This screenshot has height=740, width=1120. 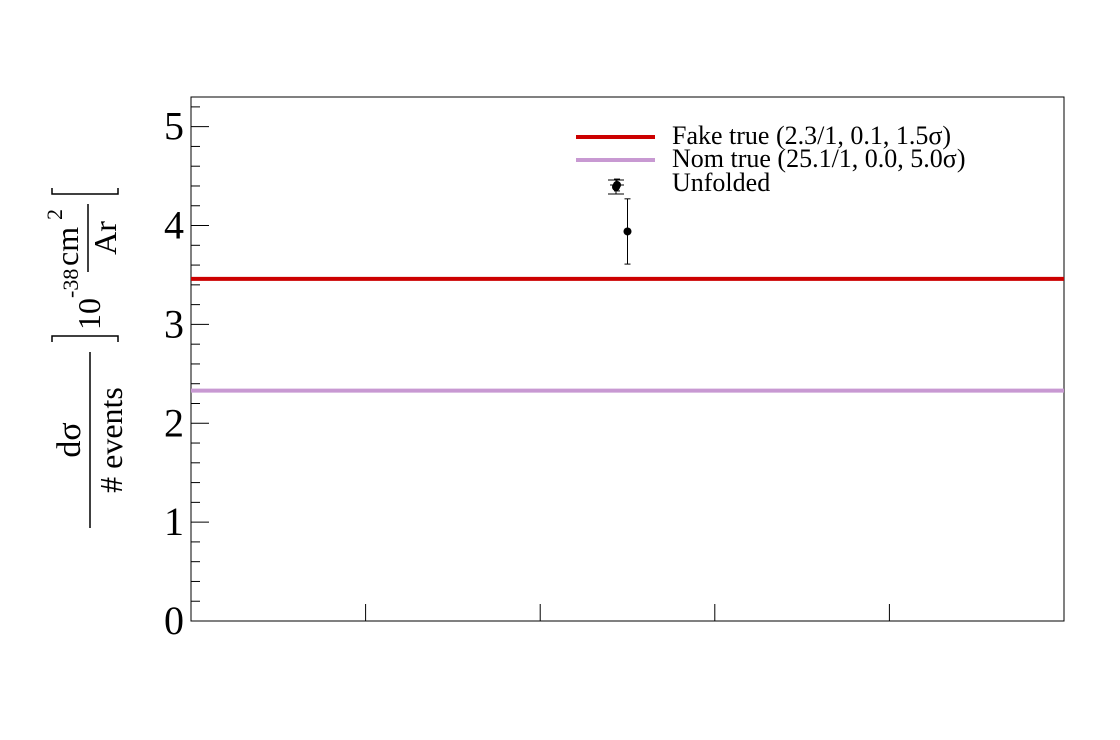 What do you see at coordinates (627, 612) in the screenshot?
I see `x-axis-ticks` at bounding box center [627, 612].